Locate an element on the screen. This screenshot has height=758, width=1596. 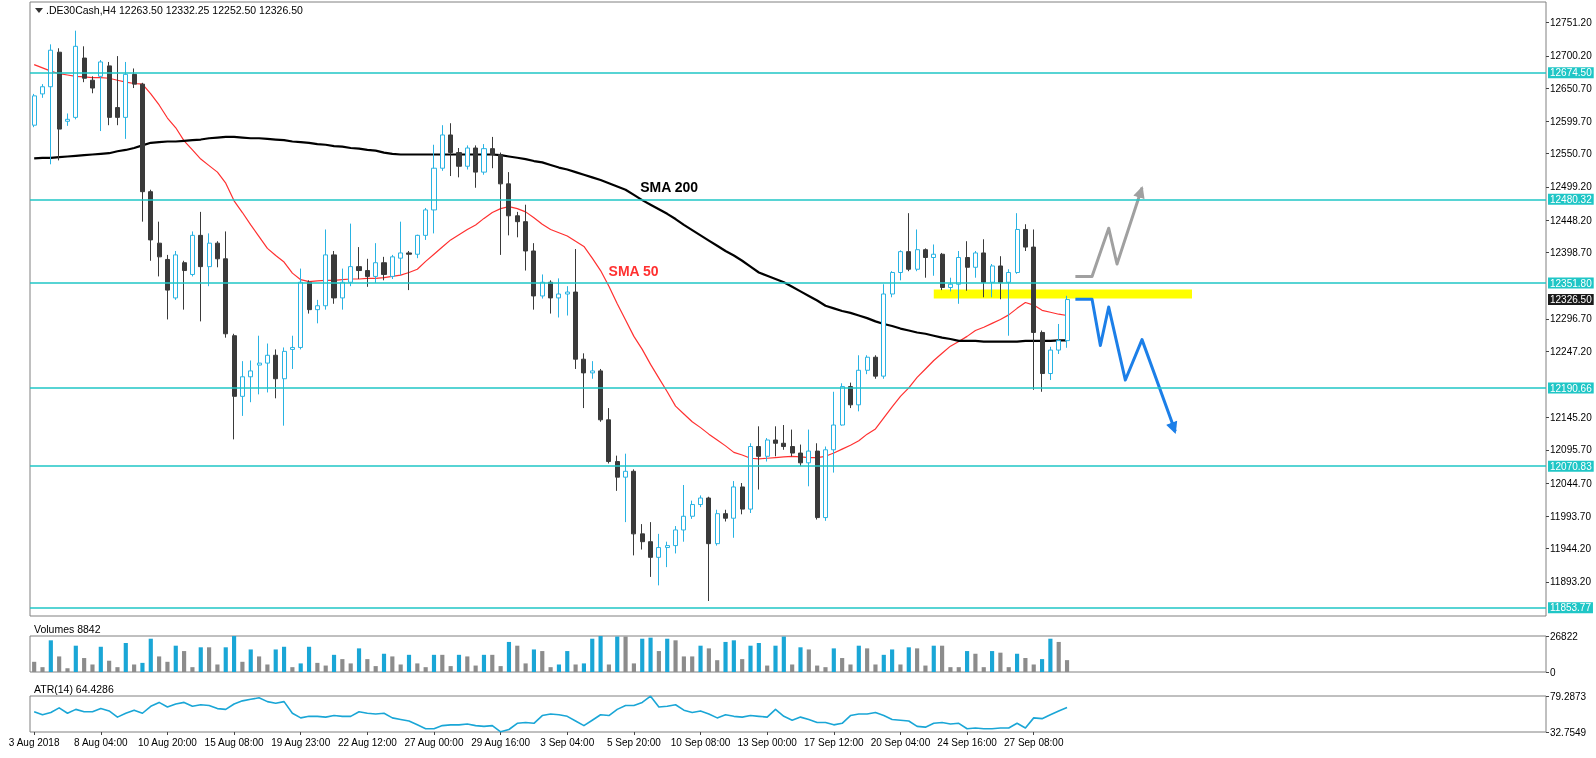
x-tick-label: 24 Sep 16:00 is located at coordinates (967, 742).